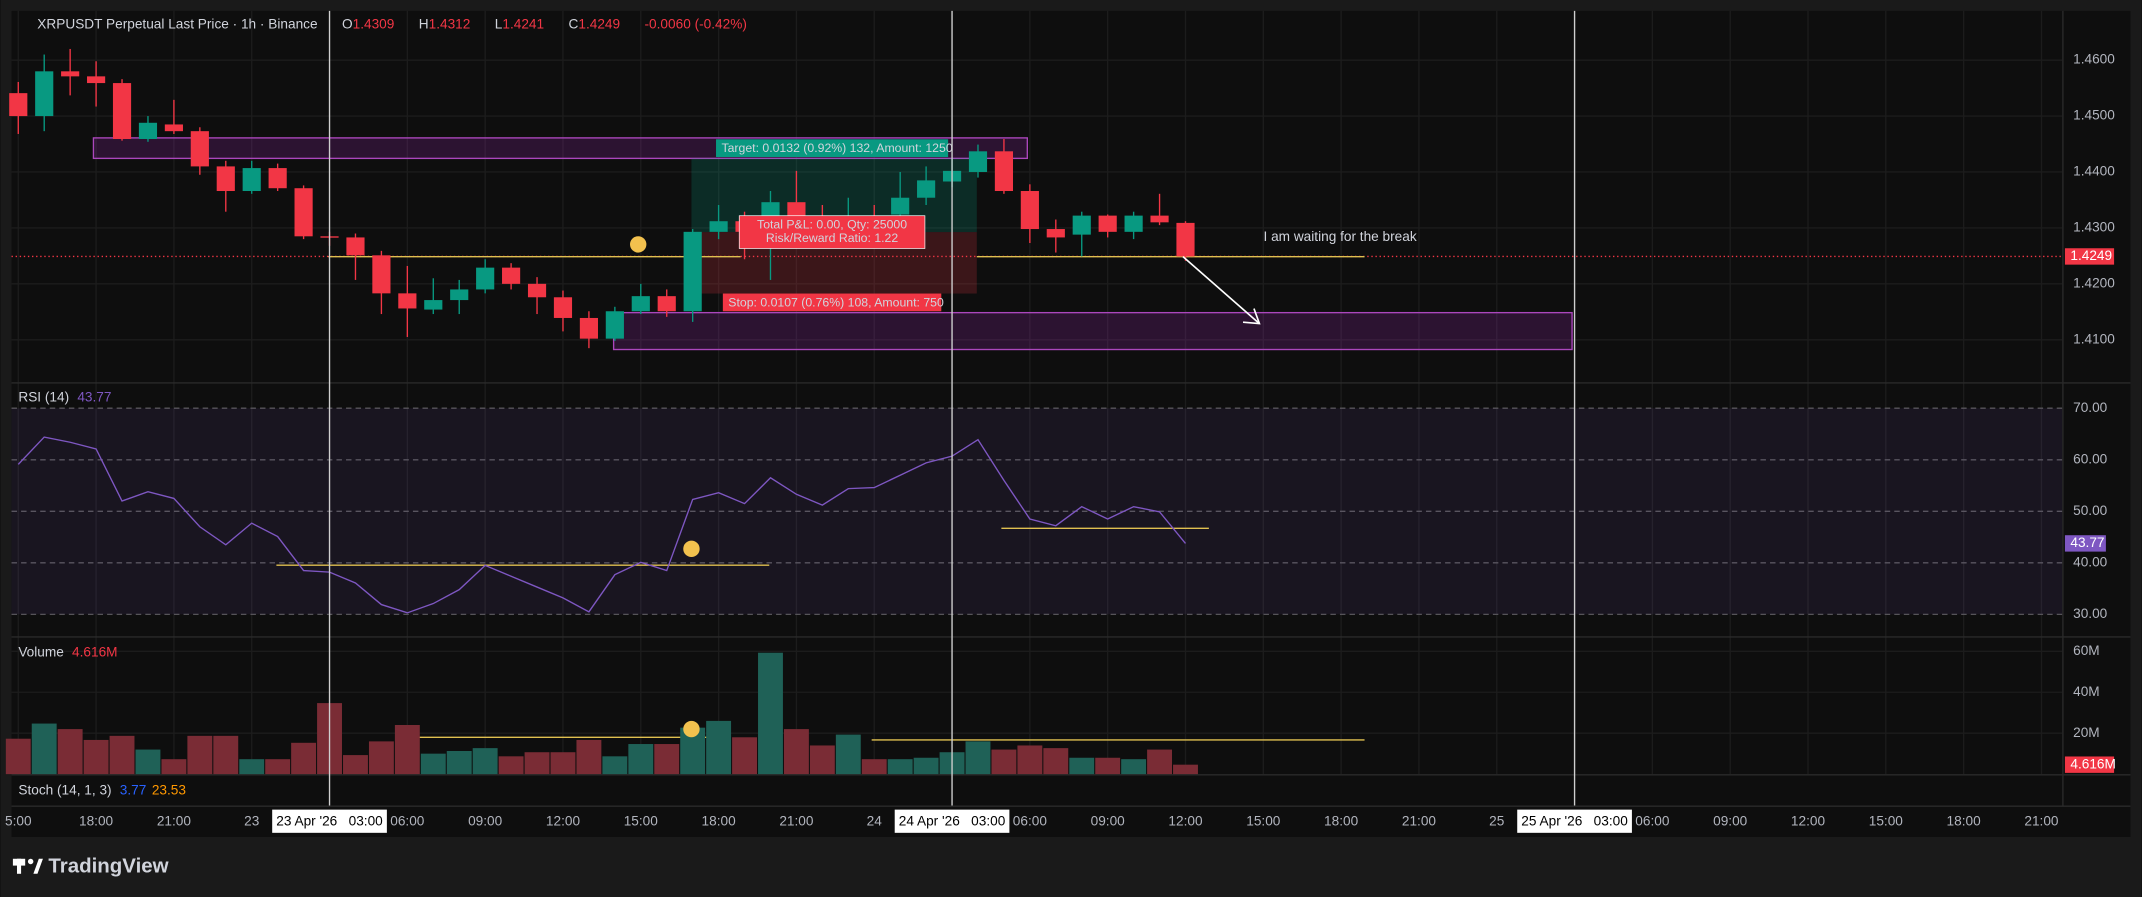  I want to click on ohlc-key: C, so click(574, 23).